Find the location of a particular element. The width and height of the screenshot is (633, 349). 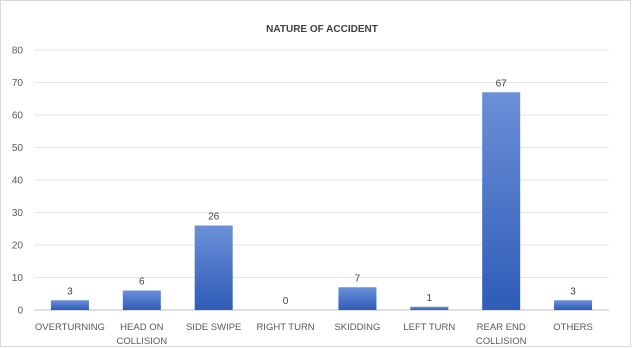

y-tick-label: 20 is located at coordinates (18, 246).